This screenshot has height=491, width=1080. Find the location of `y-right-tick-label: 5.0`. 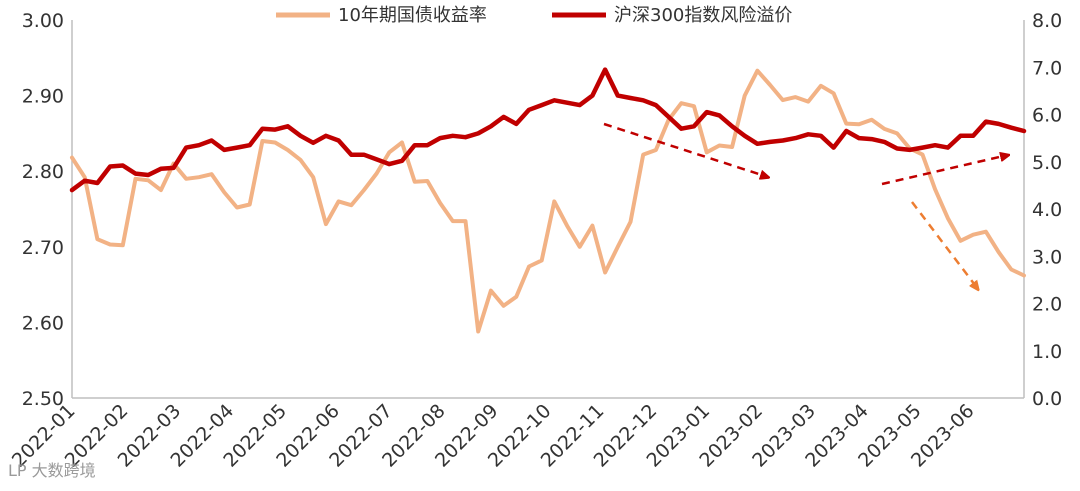

y-right-tick-label: 5.0 is located at coordinates (1047, 163).